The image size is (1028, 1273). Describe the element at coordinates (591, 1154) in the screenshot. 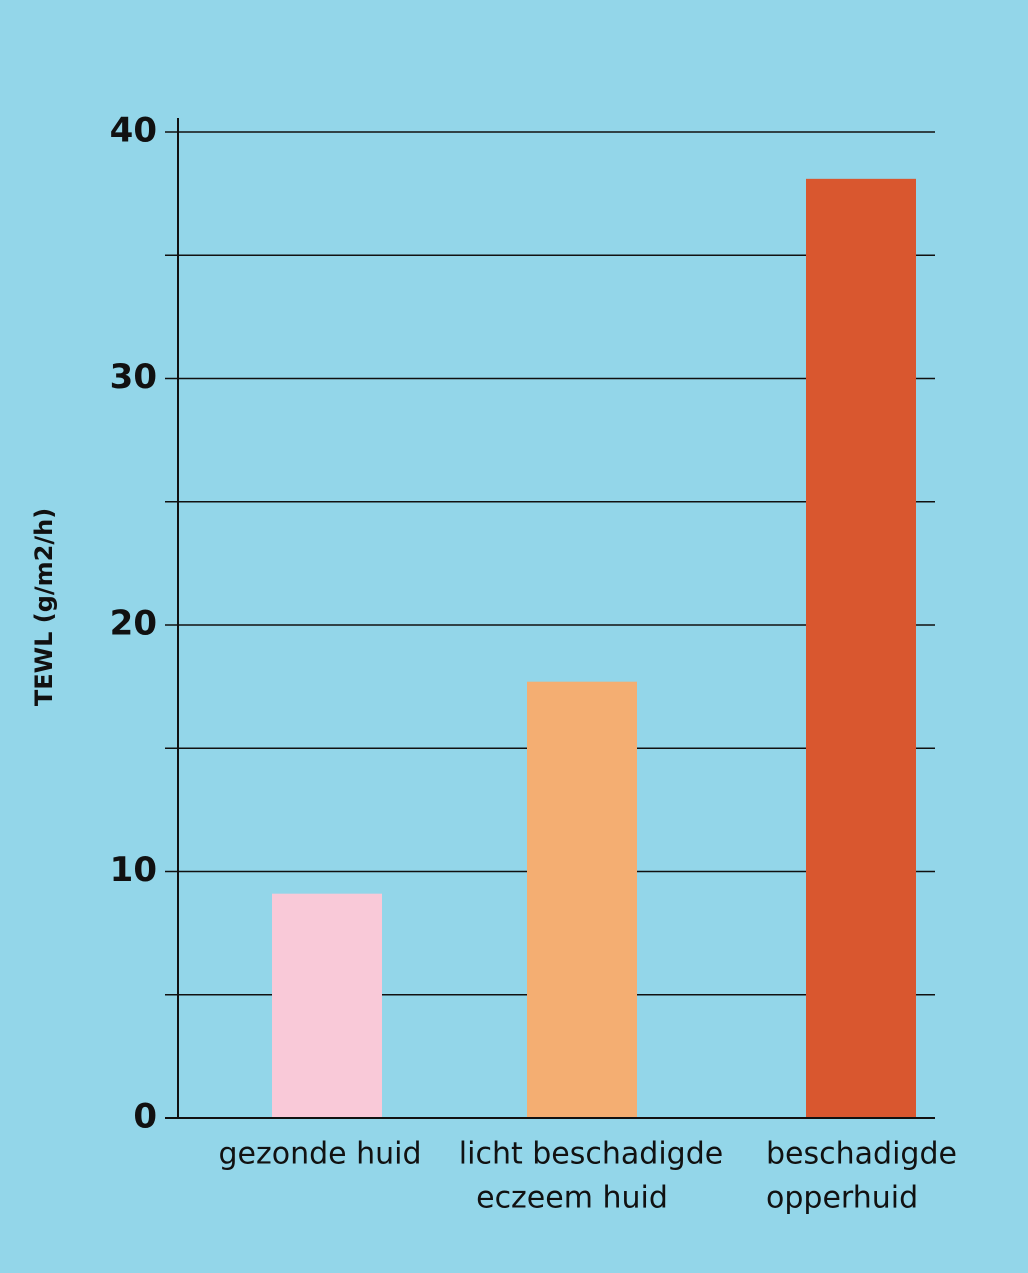

I see `x-tick-label: licht beschadigde` at that location.